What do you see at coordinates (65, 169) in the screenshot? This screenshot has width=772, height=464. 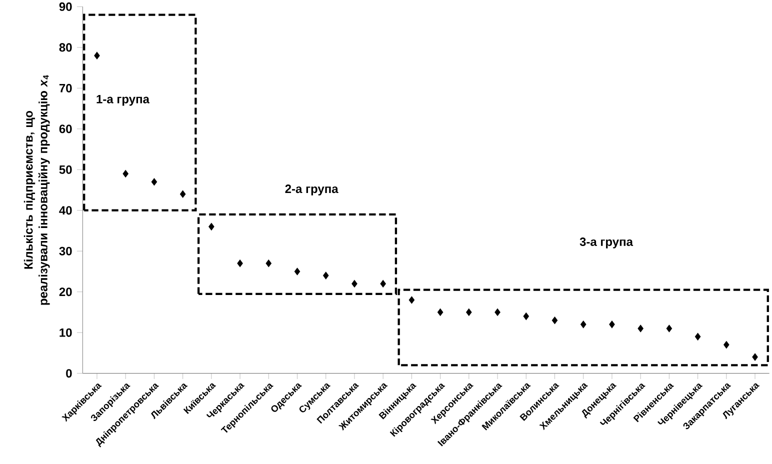 I see `y-tick-label: 50` at bounding box center [65, 169].